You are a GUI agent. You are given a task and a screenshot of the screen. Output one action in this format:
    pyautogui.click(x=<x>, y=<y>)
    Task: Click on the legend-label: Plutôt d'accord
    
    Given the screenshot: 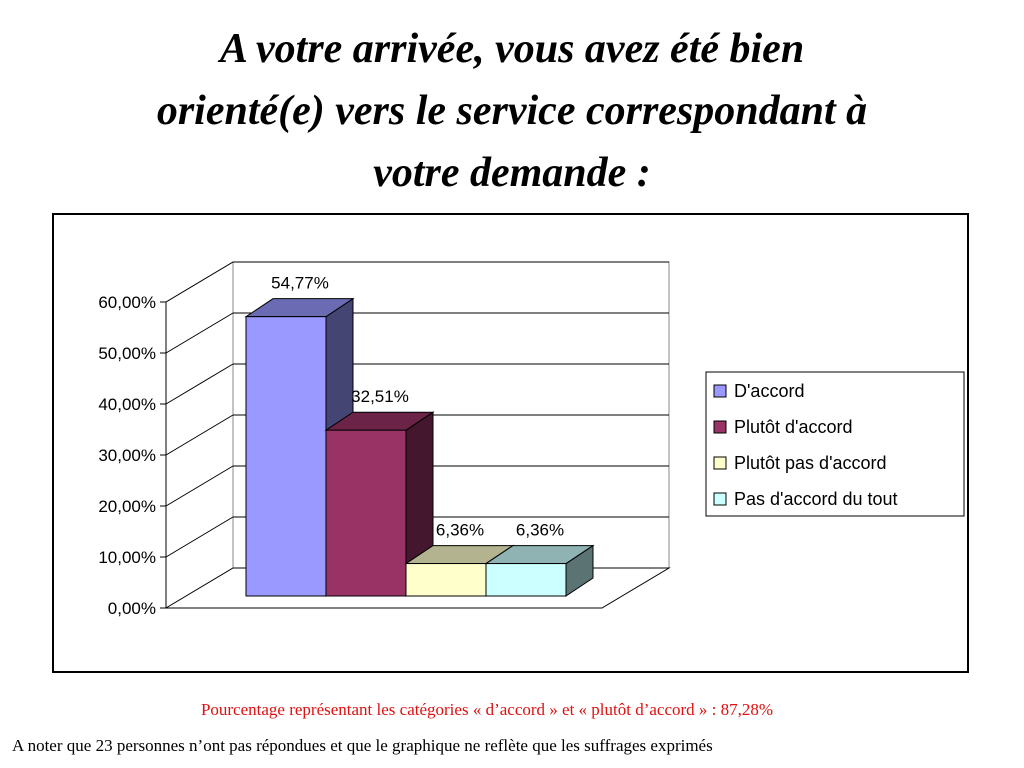 What is the action you would take?
    pyautogui.click(x=793, y=427)
    